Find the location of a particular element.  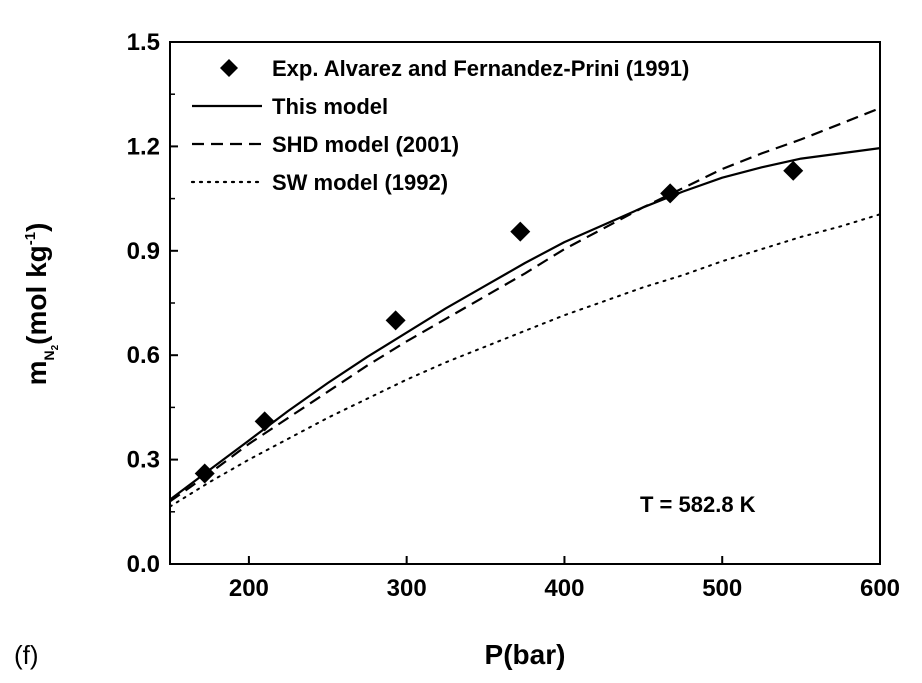

legend-label: Exp. Alvarez and Fernandez-Prini (1991) is located at coordinates (480, 68).